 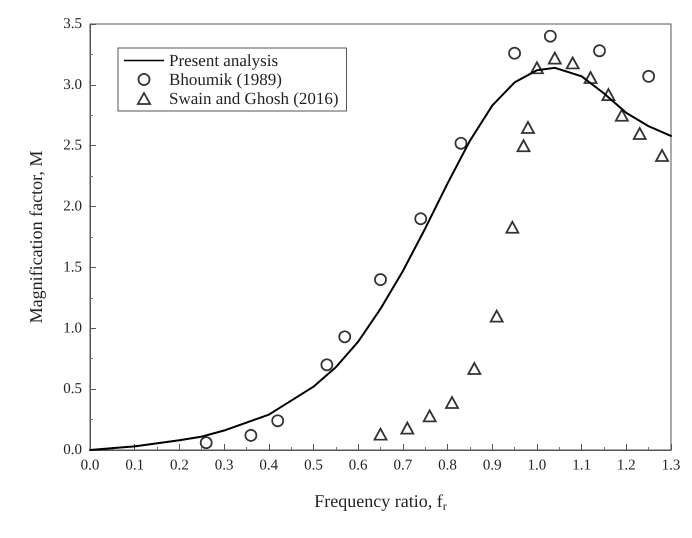 What do you see at coordinates (179, 466) in the screenshot?
I see `x-tick-label: 0.2` at bounding box center [179, 466].